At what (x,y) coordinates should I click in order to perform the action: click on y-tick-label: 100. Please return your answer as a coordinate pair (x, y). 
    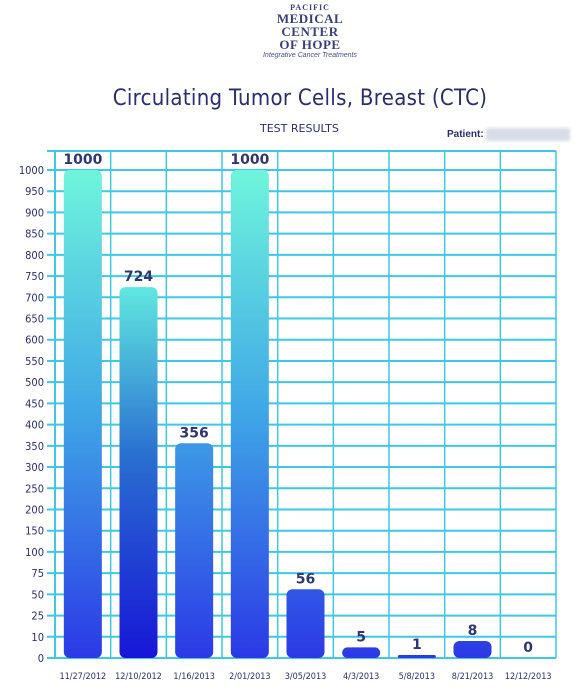
    Looking at the image, I should click on (34, 552).